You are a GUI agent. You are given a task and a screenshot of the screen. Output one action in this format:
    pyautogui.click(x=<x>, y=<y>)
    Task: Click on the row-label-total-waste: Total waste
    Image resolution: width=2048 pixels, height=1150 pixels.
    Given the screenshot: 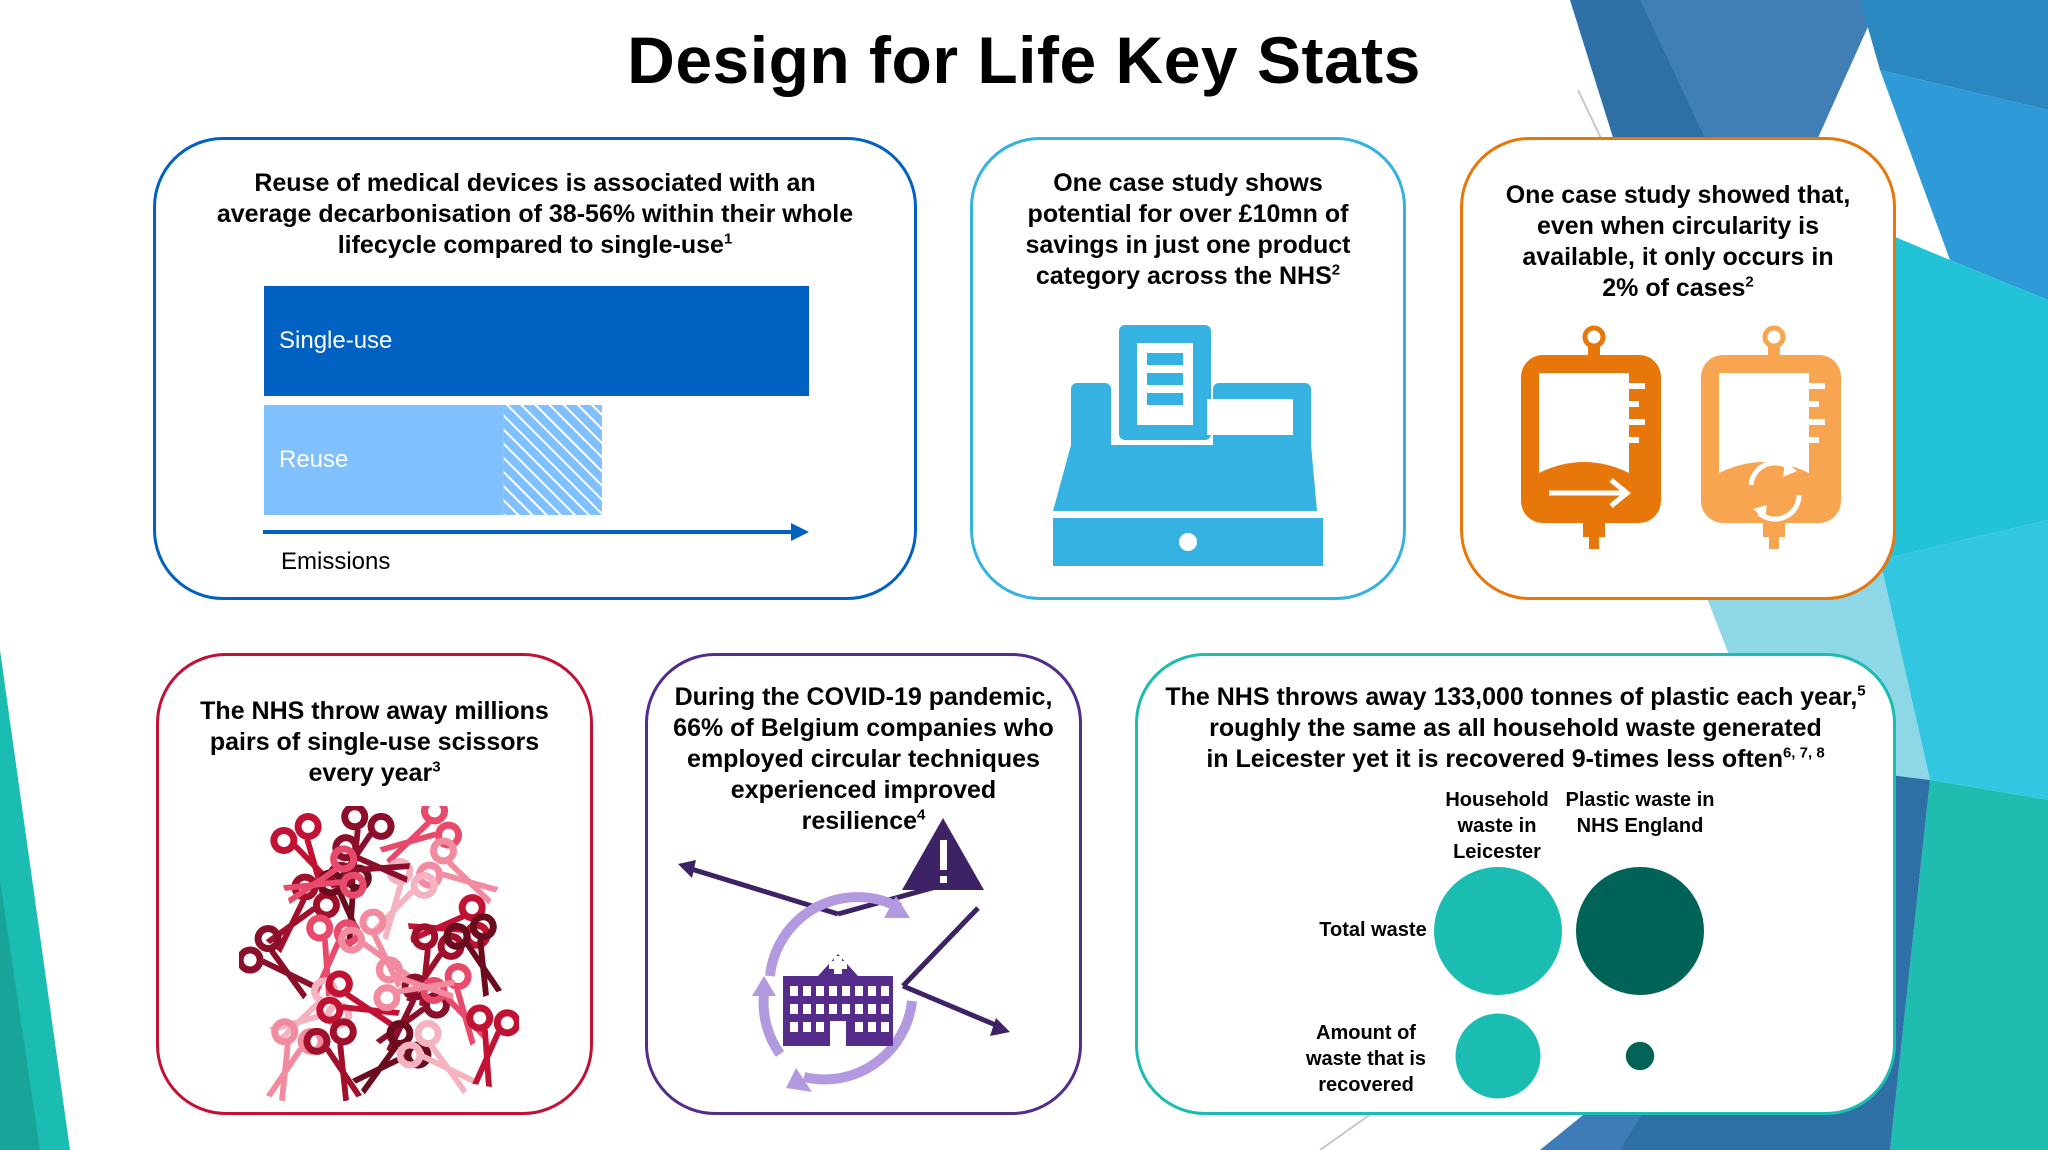 What is the action you would take?
    pyautogui.click(x=1373, y=930)
    